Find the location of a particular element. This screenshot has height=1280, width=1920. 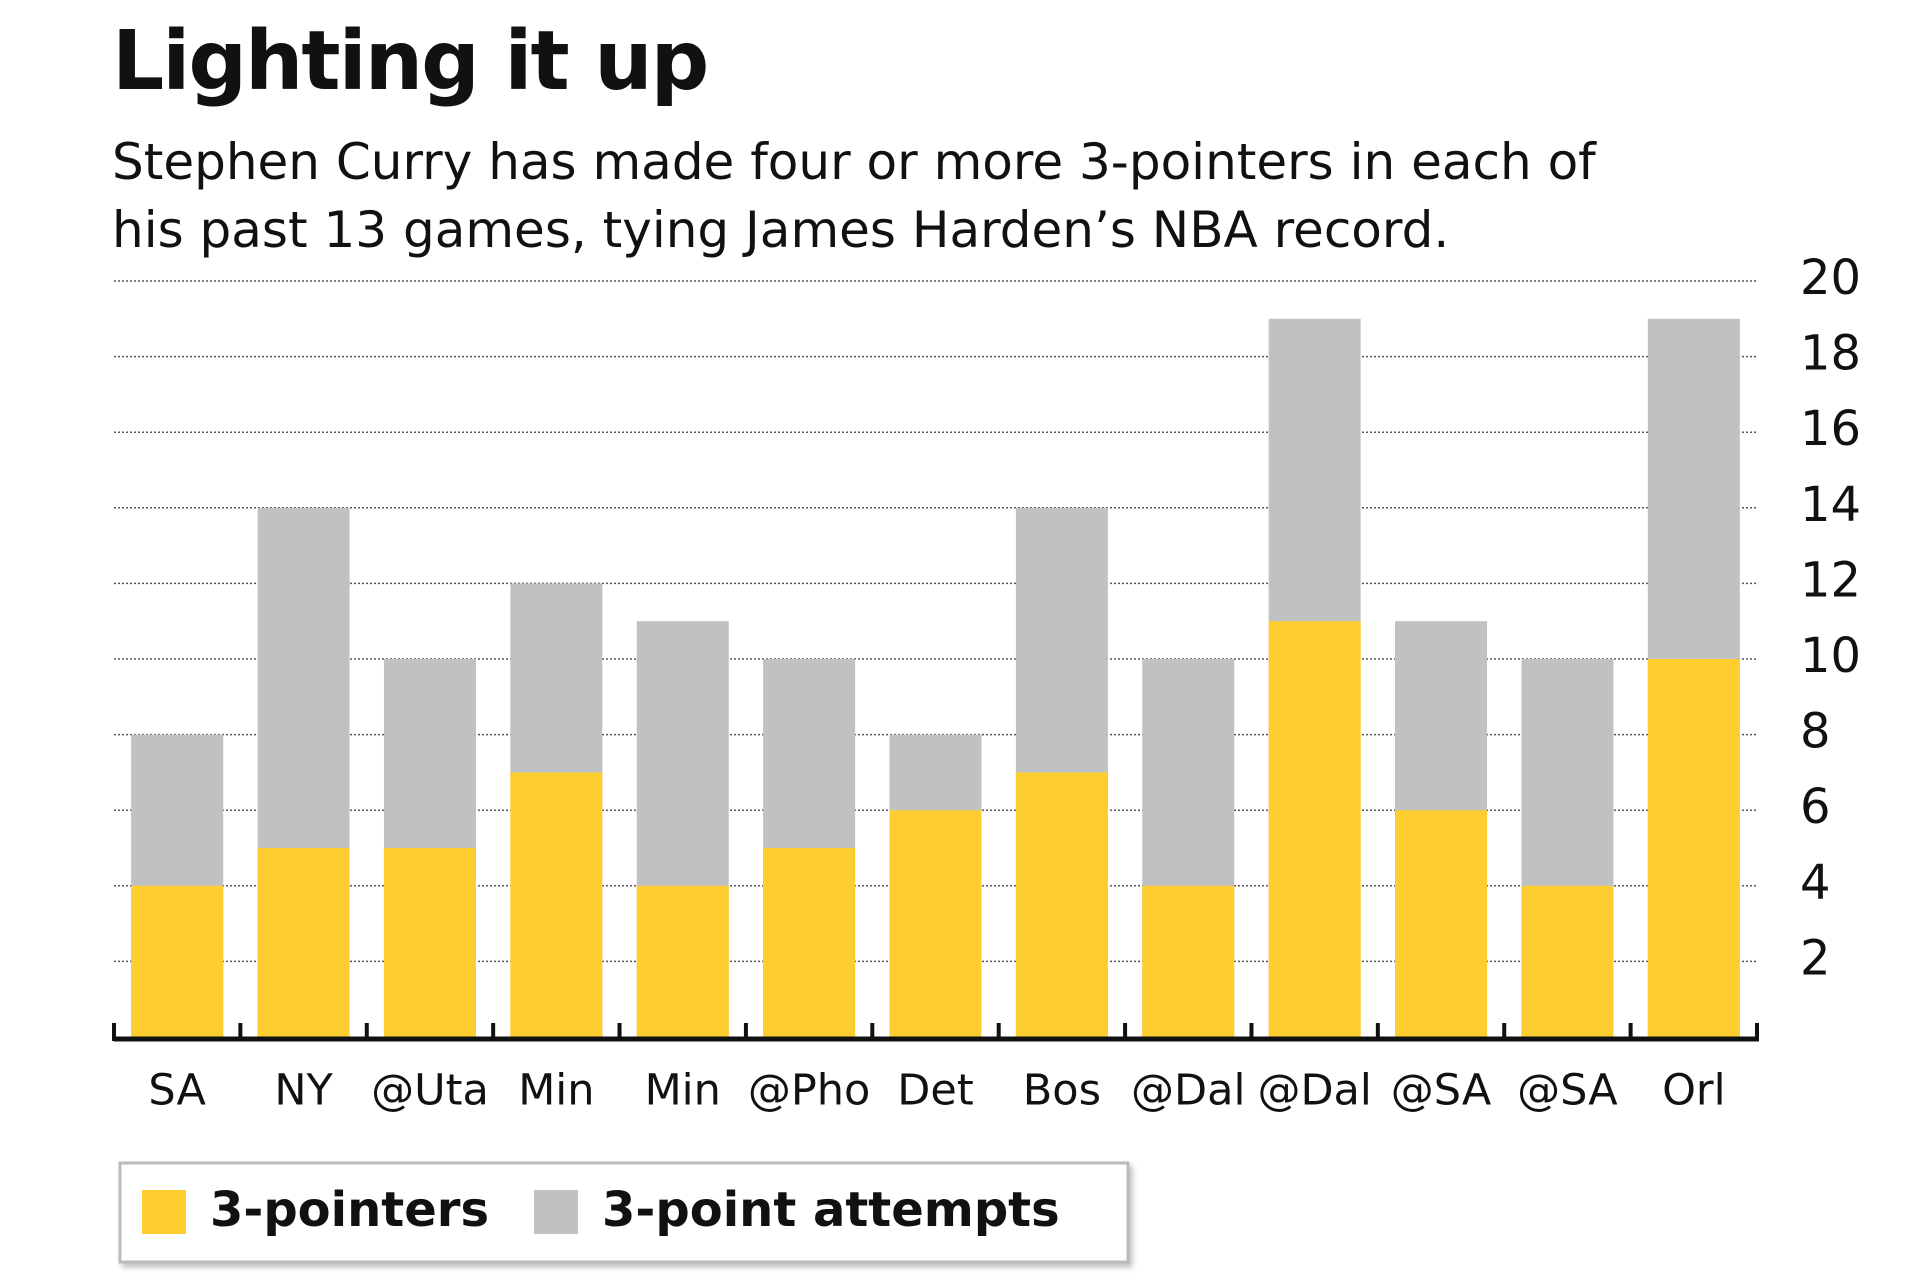

y-tick-label: 14 is located at coordinates (1830, 505).